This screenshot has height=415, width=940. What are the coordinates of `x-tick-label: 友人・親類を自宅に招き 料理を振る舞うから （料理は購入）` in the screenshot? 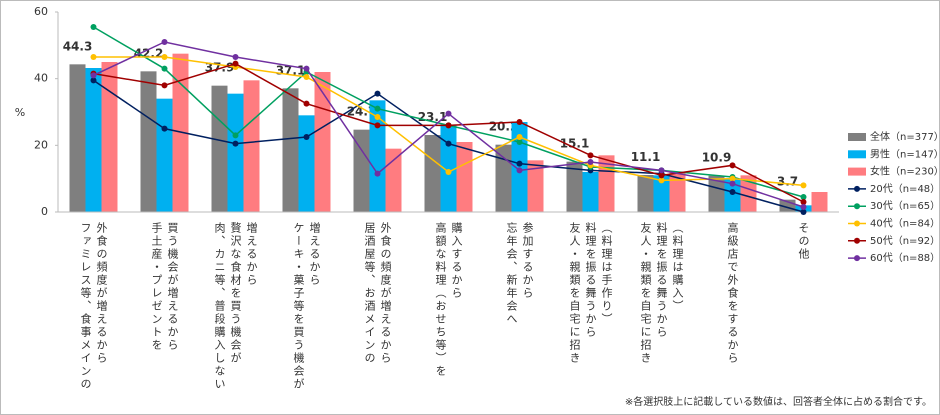 It's located at (661, 293).